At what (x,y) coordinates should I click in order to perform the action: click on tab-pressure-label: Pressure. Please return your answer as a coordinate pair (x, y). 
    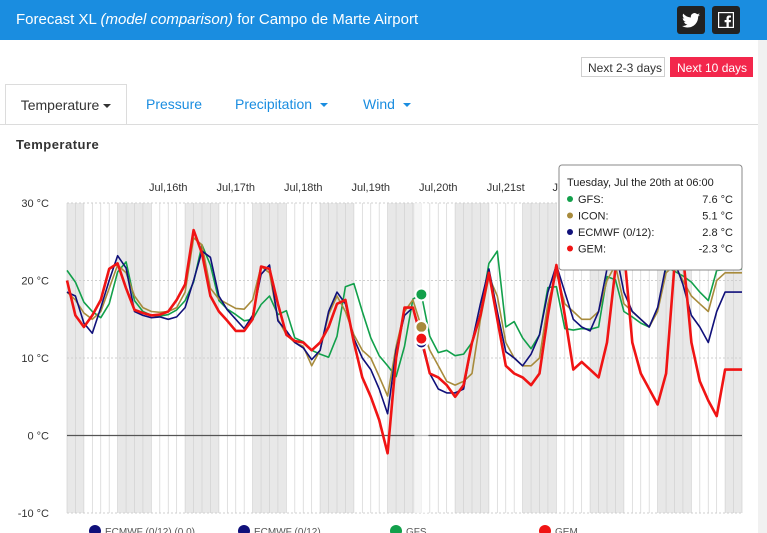
    Looking at the image, I should click on (174, 104).